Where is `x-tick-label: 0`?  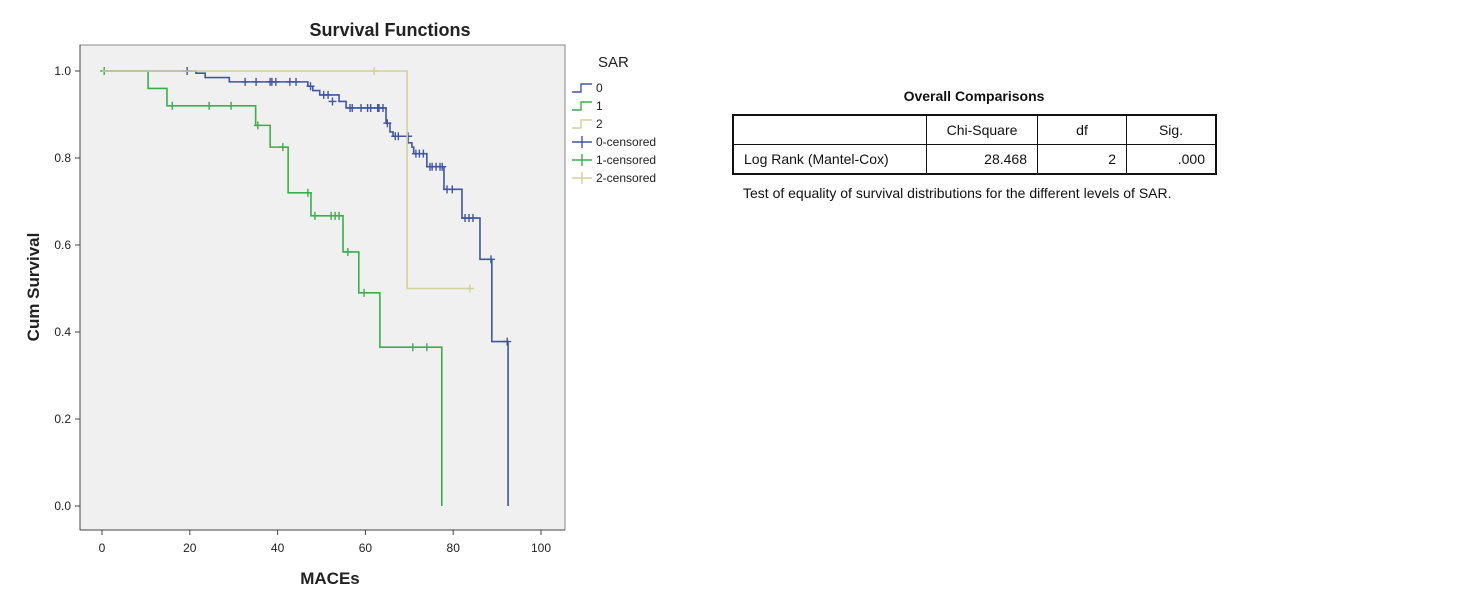
x-tick-label: 0 is located at coordinates (102, 548).